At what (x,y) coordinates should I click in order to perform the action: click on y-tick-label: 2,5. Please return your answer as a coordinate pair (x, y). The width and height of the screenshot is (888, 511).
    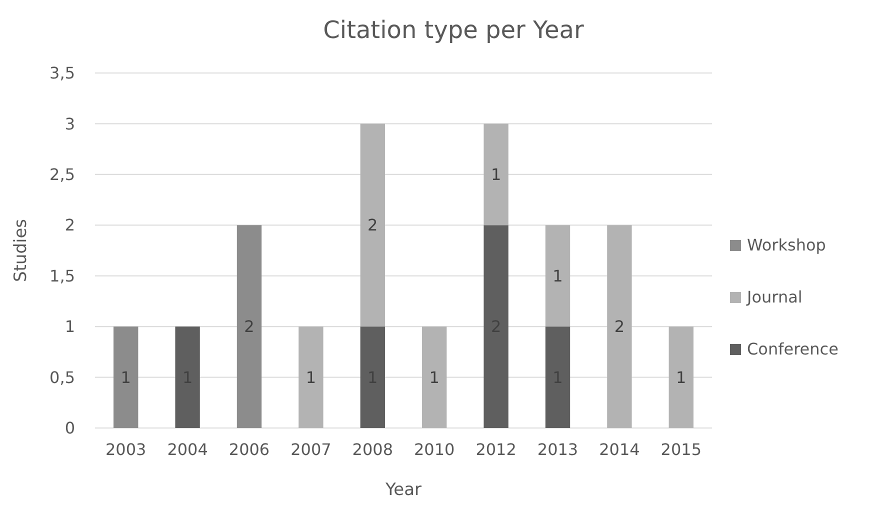
    Looking at the image, I should click on (62, 174).